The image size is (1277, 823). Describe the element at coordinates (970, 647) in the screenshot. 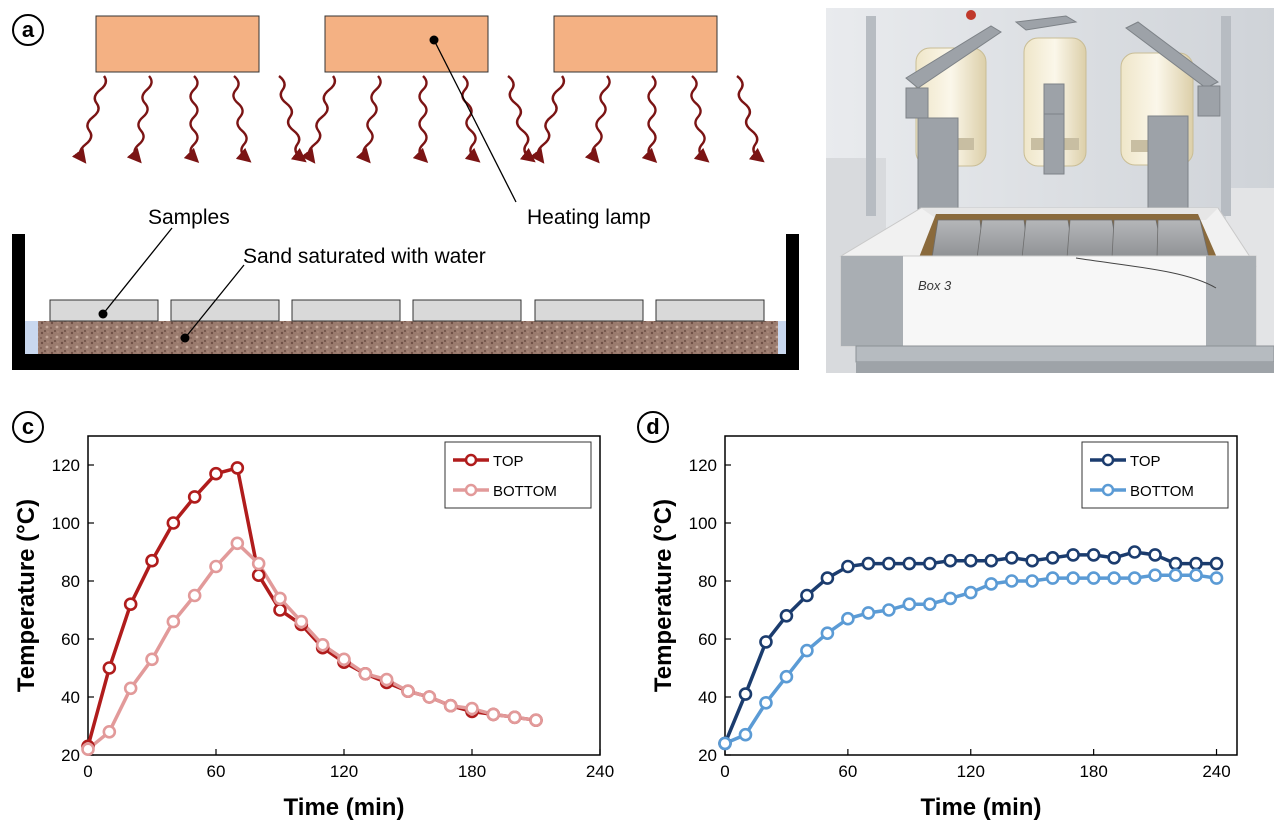

I see `series-line-top` at that location.